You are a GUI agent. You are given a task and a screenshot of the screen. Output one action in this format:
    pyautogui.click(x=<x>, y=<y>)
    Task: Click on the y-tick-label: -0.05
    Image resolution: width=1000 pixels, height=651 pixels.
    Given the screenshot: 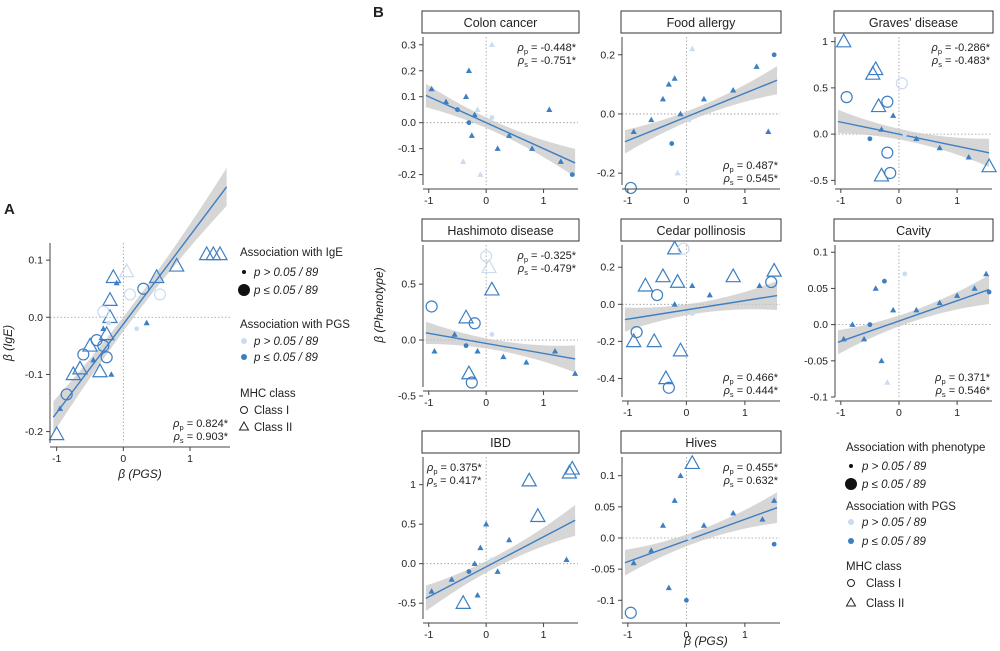 What is the action you would take?
    pyautogui.click(x=603, y=570)
    